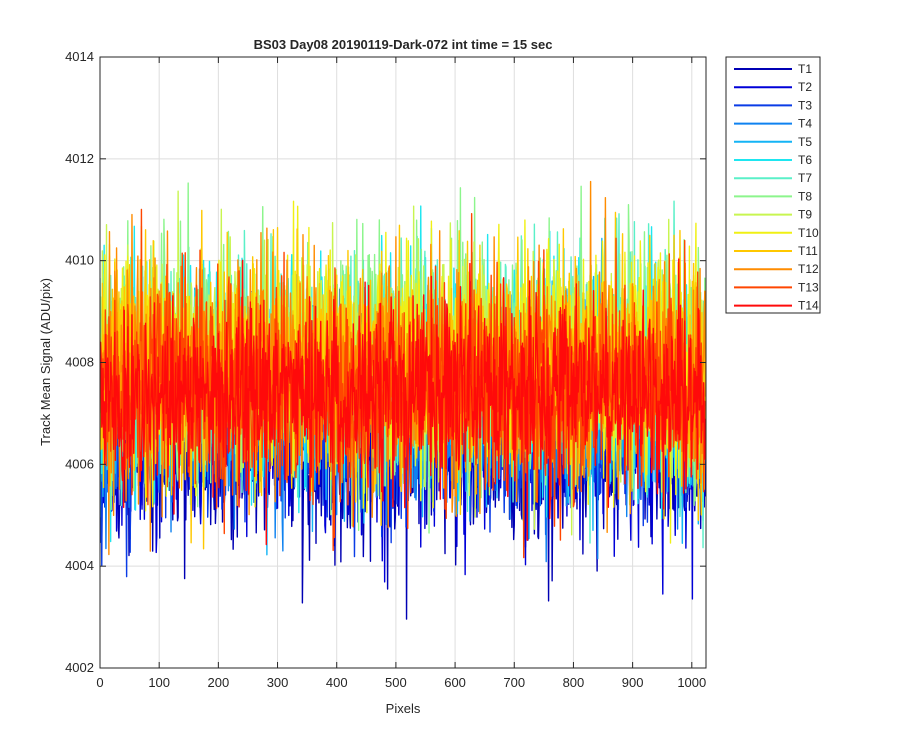 This screenshot has height=750, width=900. Describe the element at coordinates (808, 306) in the screenshot. I see `legend-label-t14: T14` at that location.